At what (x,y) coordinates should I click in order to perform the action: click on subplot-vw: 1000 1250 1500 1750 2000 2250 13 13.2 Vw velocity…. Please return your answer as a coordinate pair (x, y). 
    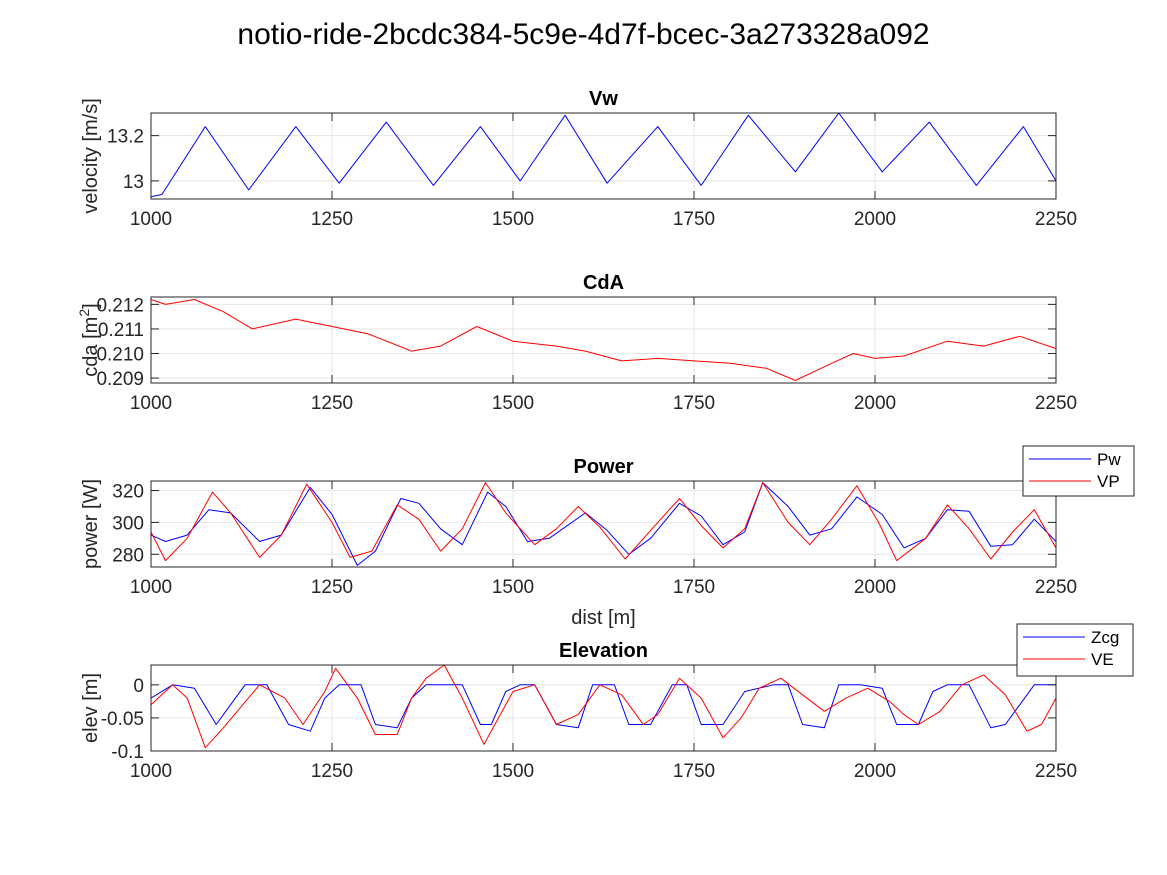
    Looking at the image, I should click on (578, 159).